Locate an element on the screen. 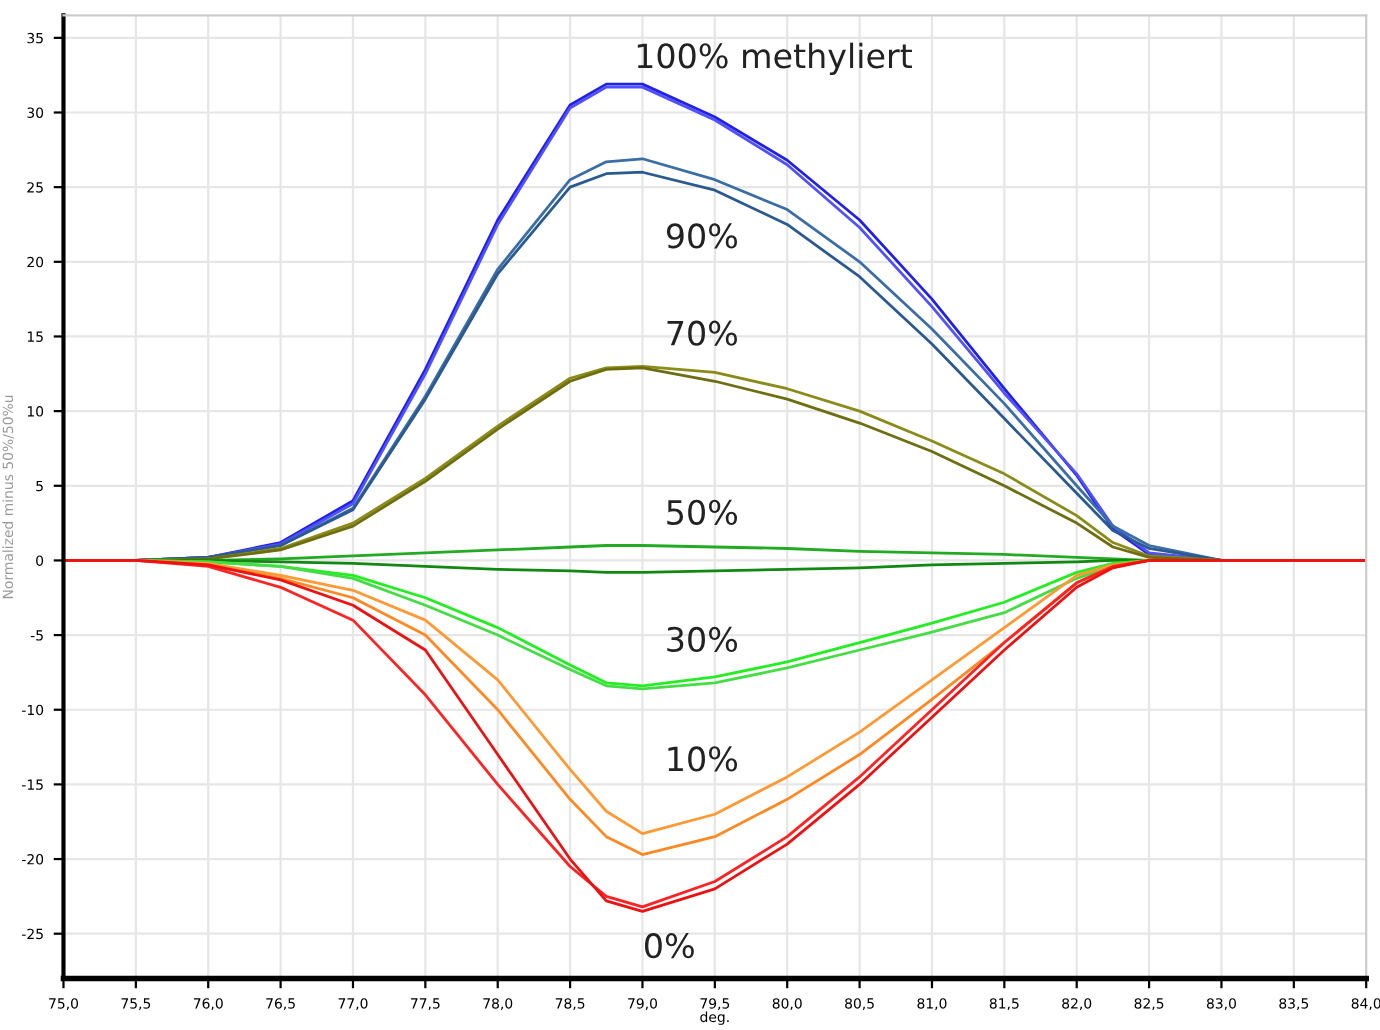 The width and height of the screenshot is (1380, 1030). annotation: 70% is located at coordinates (702, 333).